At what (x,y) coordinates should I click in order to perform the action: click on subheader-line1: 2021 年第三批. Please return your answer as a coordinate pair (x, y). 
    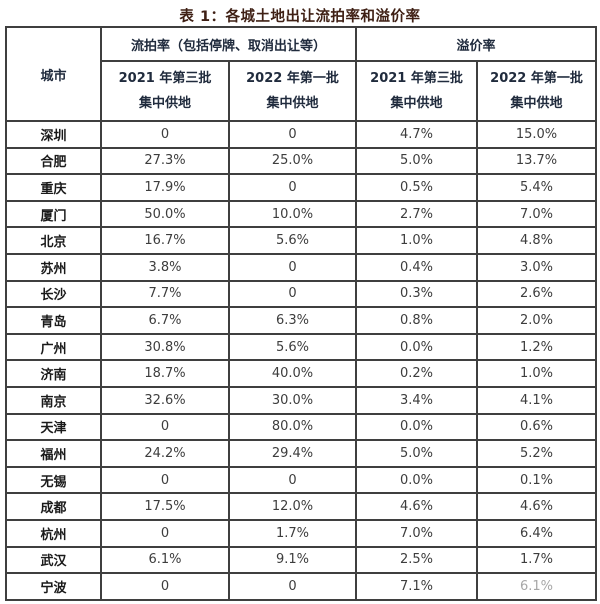
    Looking at the image, I should click on (165, 78).